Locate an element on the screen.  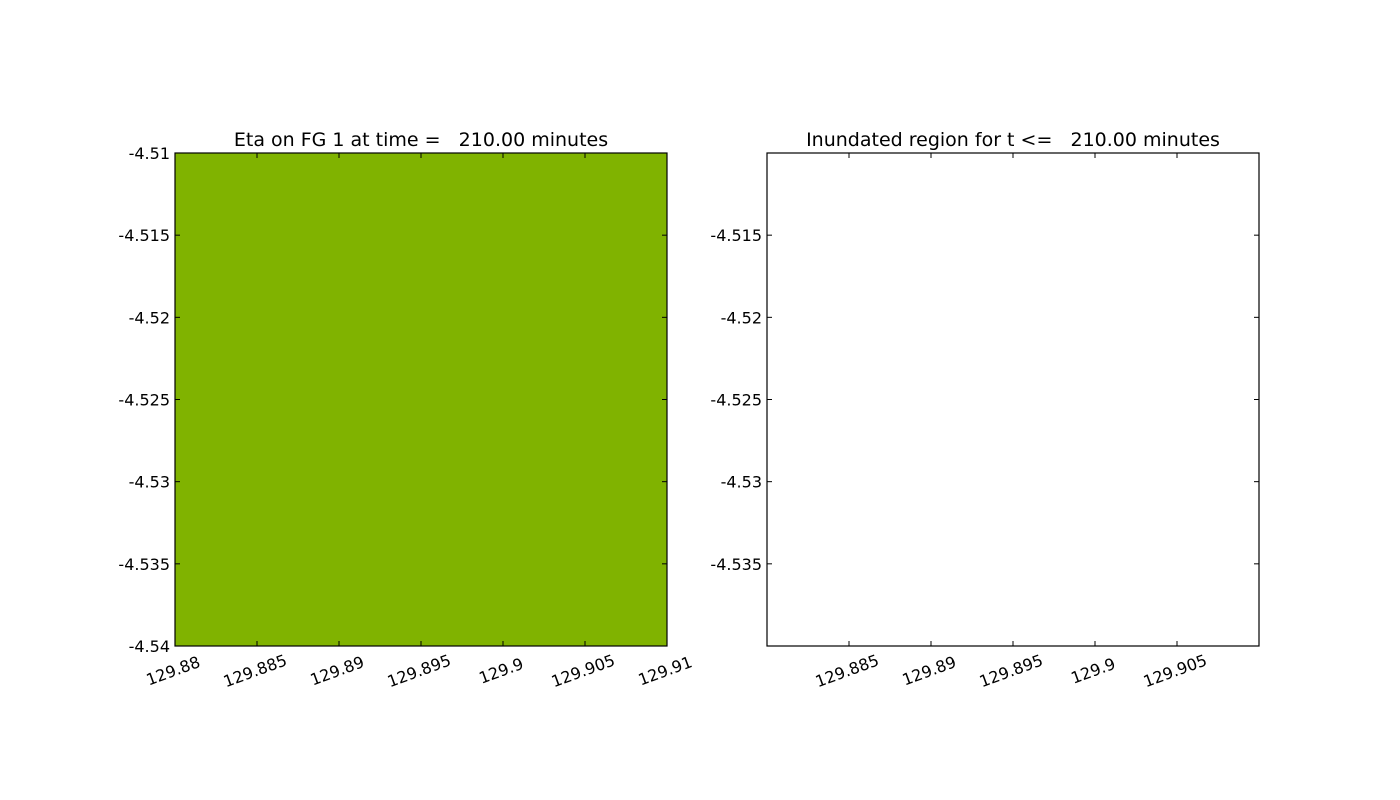
eta-y-tick-label: -4.535 is located at coordinates (144, 564).